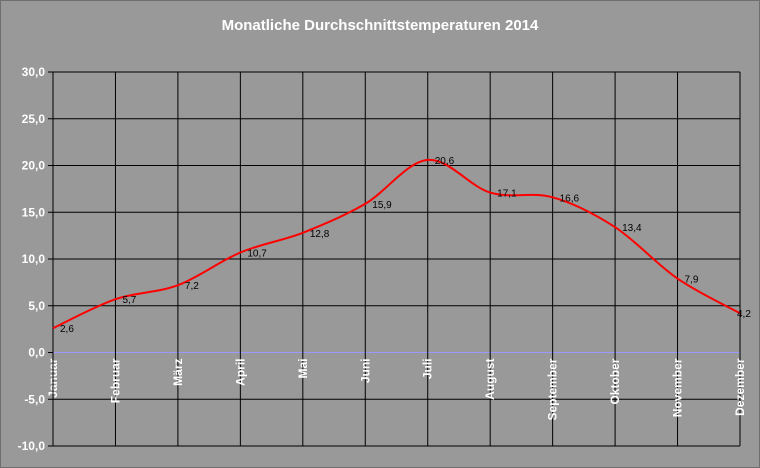  Describe the element at coordinates (553, 389) in the screenshot. I see `x-tick-label: September` at that location.